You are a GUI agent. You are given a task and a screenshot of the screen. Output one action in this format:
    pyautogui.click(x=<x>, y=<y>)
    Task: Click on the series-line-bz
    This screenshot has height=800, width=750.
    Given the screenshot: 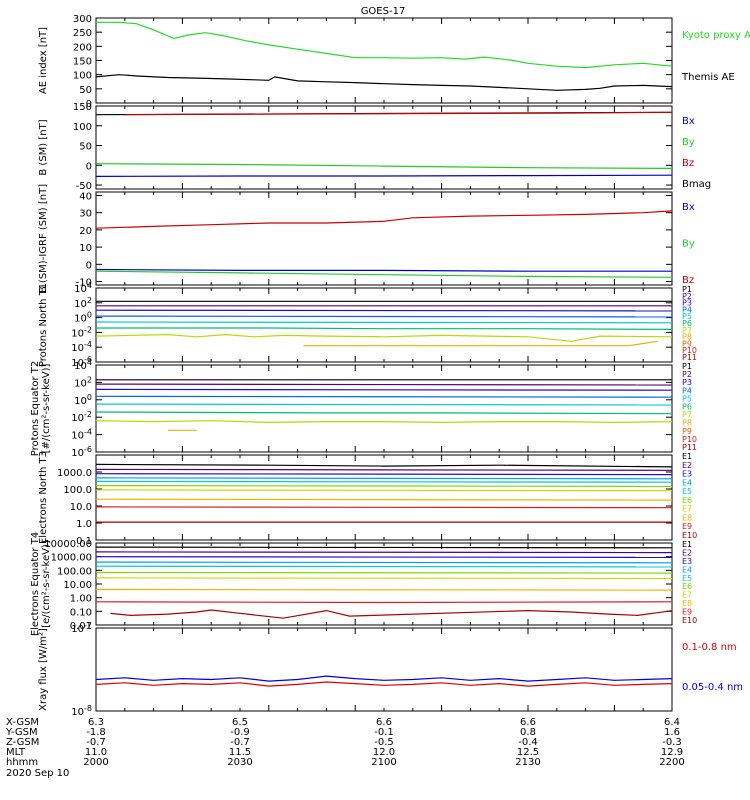 What is the action you would take?
    pyautogui.click(x=384, y=219)
    